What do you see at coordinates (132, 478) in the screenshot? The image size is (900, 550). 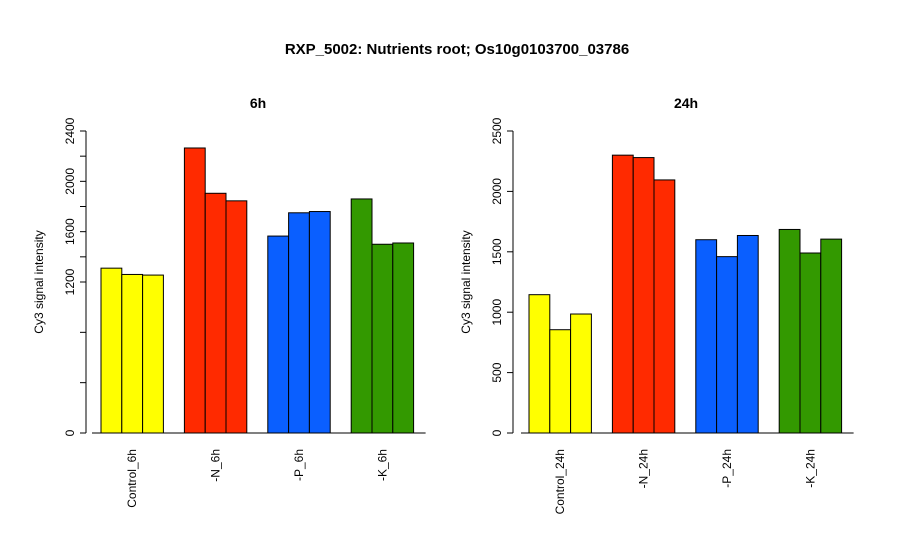 I see `category-label-Control_6h: Control_6h` at bounding box center [132, 478].